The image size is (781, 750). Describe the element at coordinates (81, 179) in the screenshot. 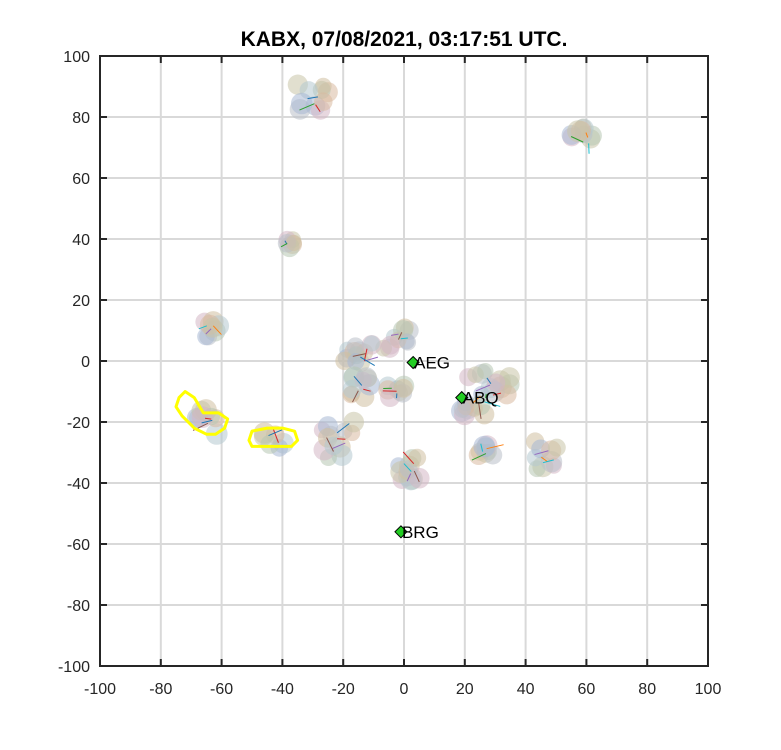

I see `y-tick-label: 60` at that location.